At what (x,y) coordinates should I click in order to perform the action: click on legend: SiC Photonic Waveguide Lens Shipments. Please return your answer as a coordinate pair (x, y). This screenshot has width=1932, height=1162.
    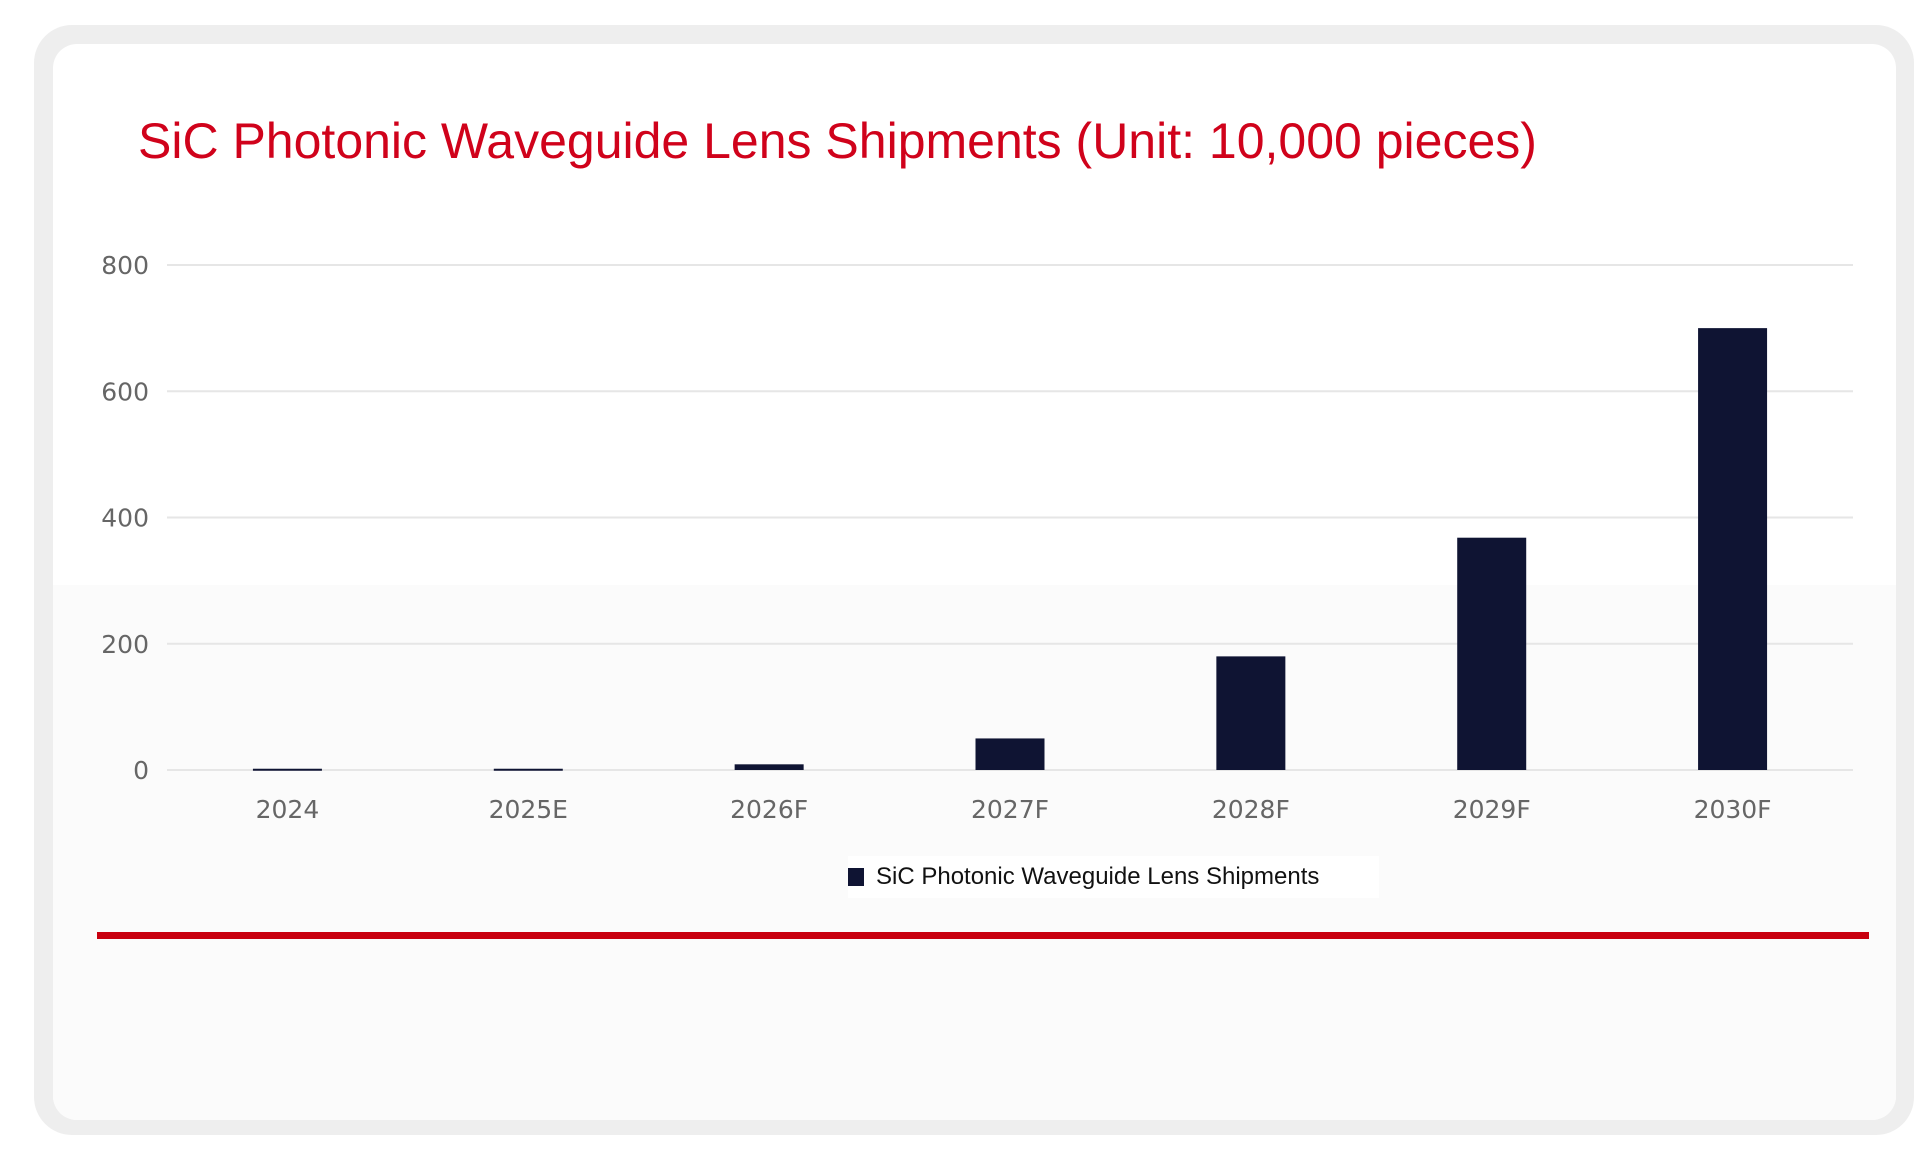
    Looking at the image, I should click on (1114, 877).